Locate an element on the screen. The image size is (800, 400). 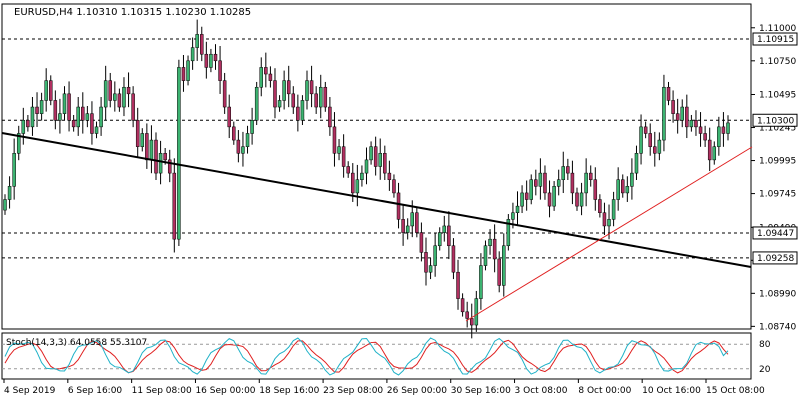
level-label: 1.10300 is located at coordinates (775, 121).